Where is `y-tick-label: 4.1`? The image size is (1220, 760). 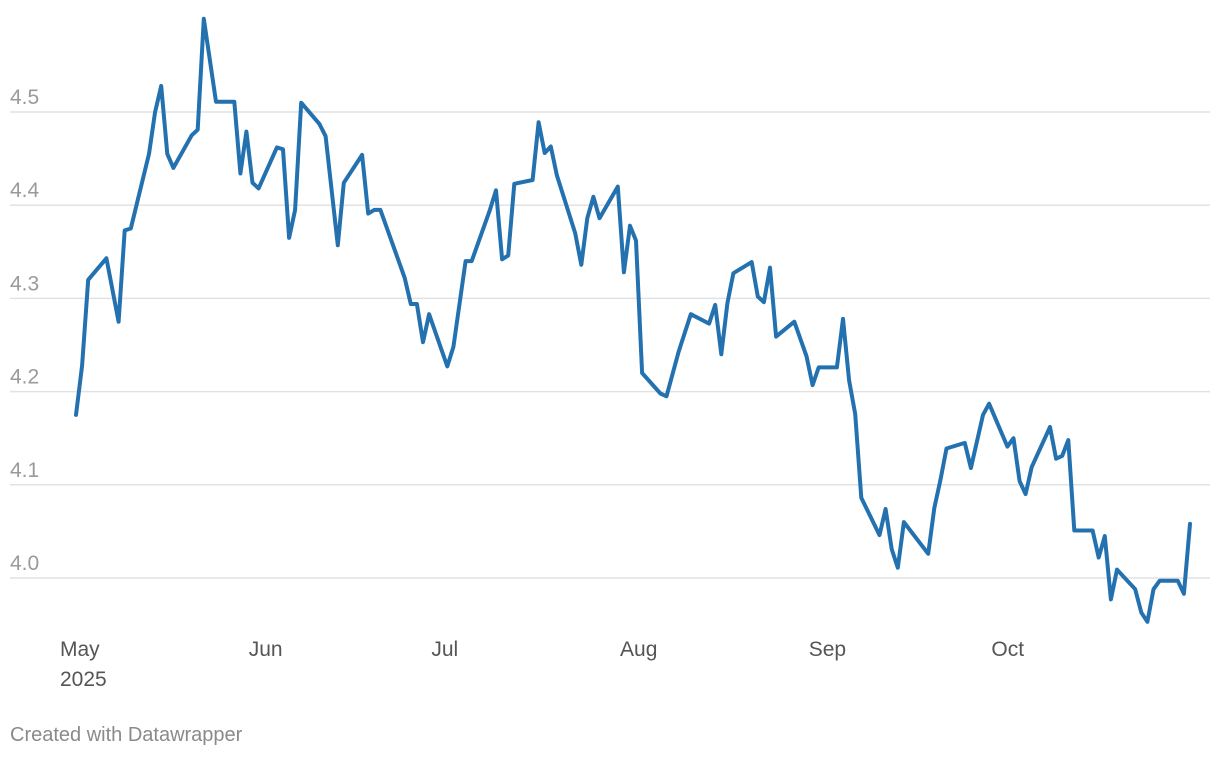 y-tick-label: 4.1 is located at coordinates (24, 470).